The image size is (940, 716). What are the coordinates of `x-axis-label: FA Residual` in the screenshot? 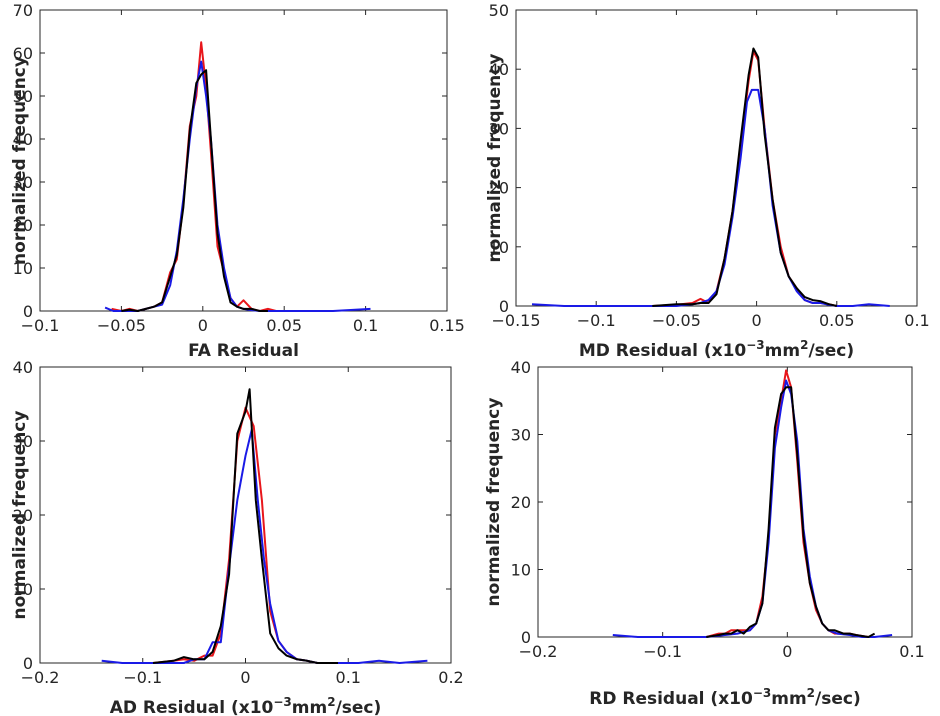 It's located at (243, 351).